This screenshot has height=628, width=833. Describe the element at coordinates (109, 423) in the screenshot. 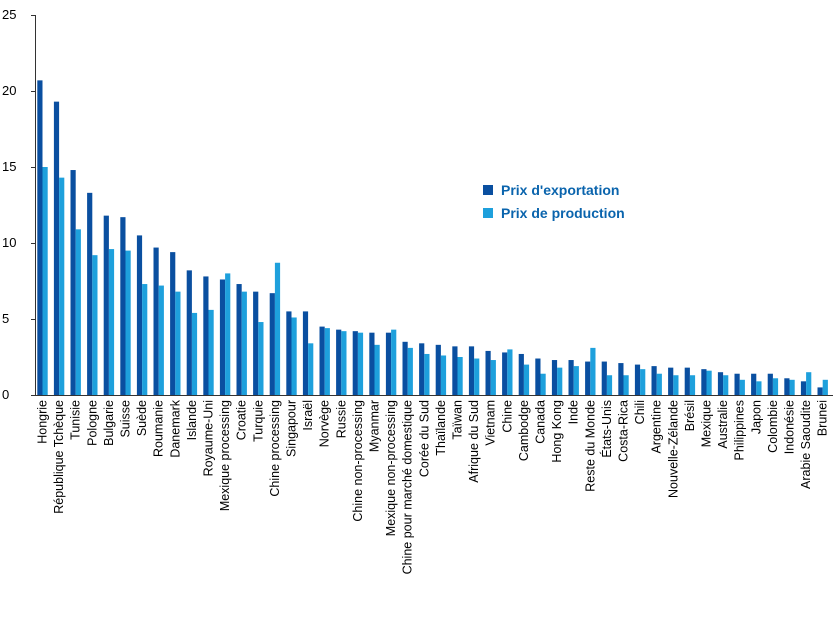

I see `x-tick-label: Bulgarie` at that location.